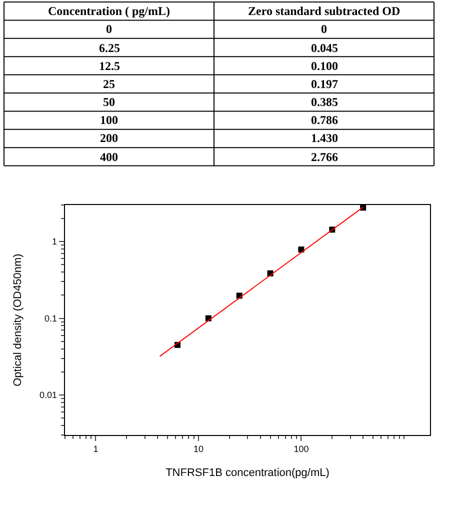 This screenshot has height=520, width=450. I want to click on category-label: 0, so click(109, 29).